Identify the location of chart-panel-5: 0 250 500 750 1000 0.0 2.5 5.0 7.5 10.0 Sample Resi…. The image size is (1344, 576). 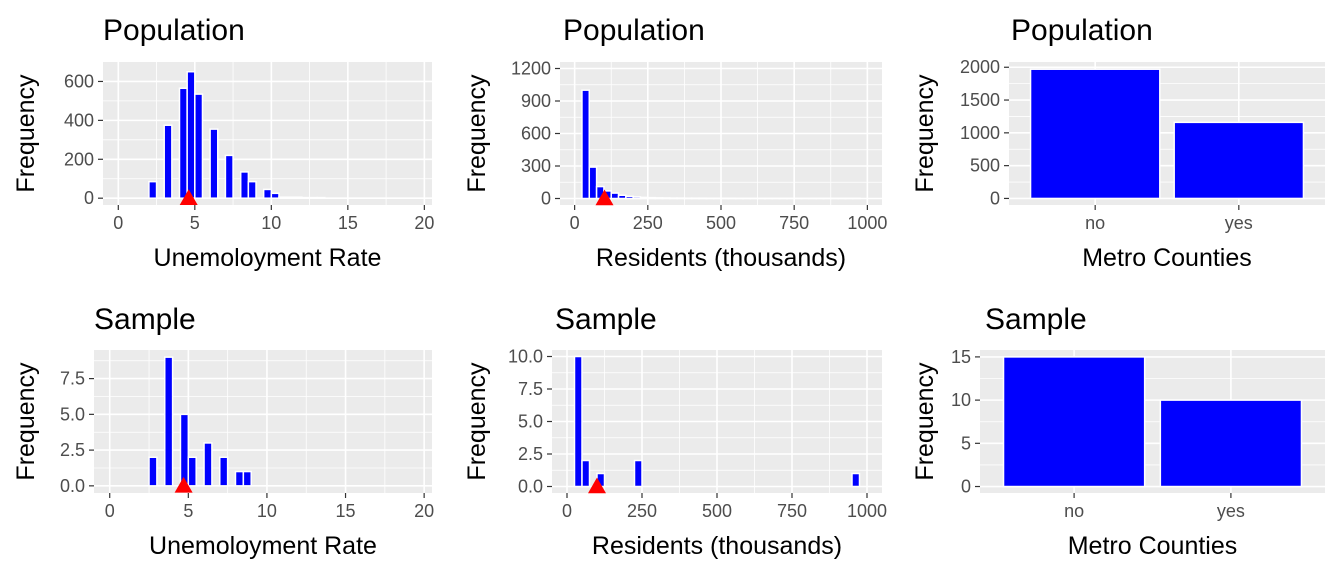
(675, 431).